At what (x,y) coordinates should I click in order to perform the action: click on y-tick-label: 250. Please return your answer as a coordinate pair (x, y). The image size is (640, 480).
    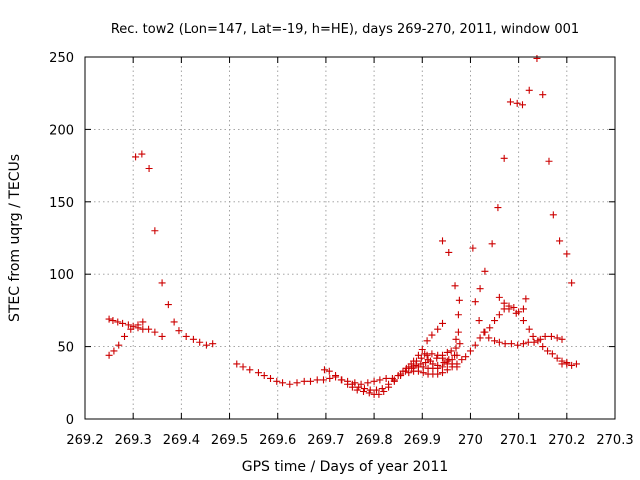
    Looking at the image, I should click on (61, 58).